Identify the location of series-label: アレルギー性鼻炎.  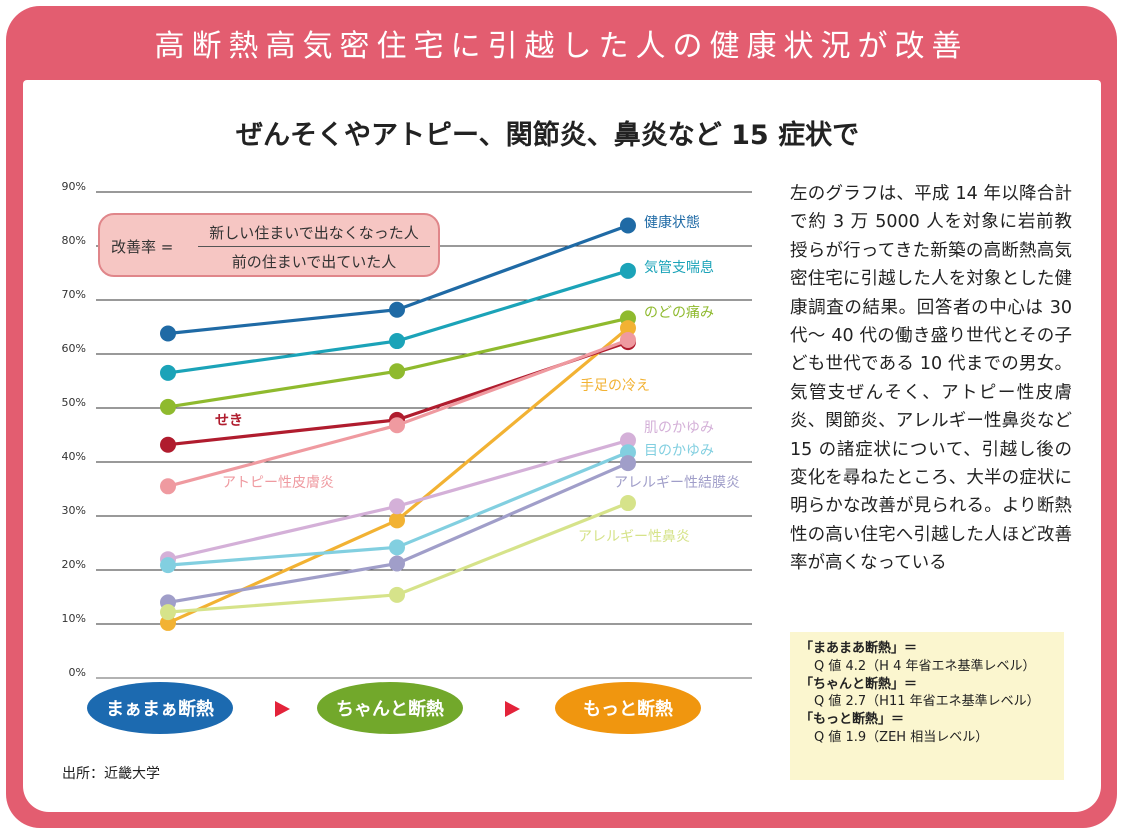
(634, 536).